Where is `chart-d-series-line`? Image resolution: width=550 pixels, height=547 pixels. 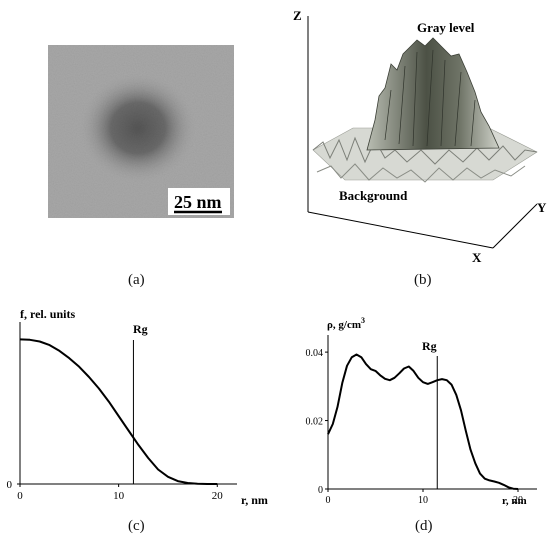
chart-d-series-line is located at coordinates (423, 421).